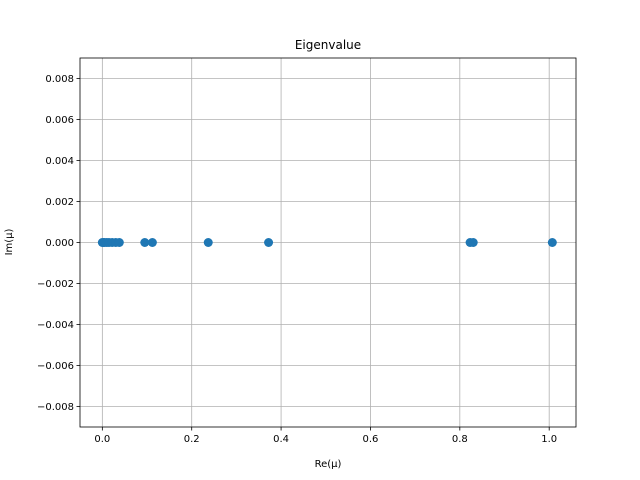 The width and height of the screenshot is (640, 480). Describe the element at coordinates (460, 439) in the screenshot. I see `x-tick-label: 0.8` at that location.